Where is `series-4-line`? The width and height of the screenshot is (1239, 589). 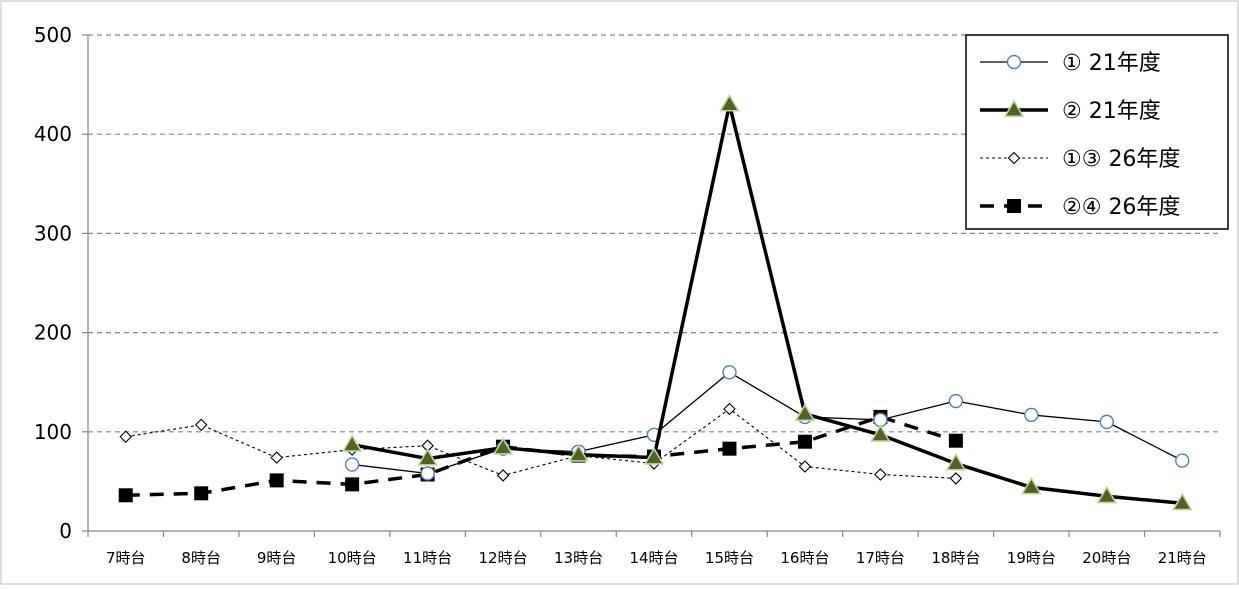 series-4-line is located at coordinates (541, 456).